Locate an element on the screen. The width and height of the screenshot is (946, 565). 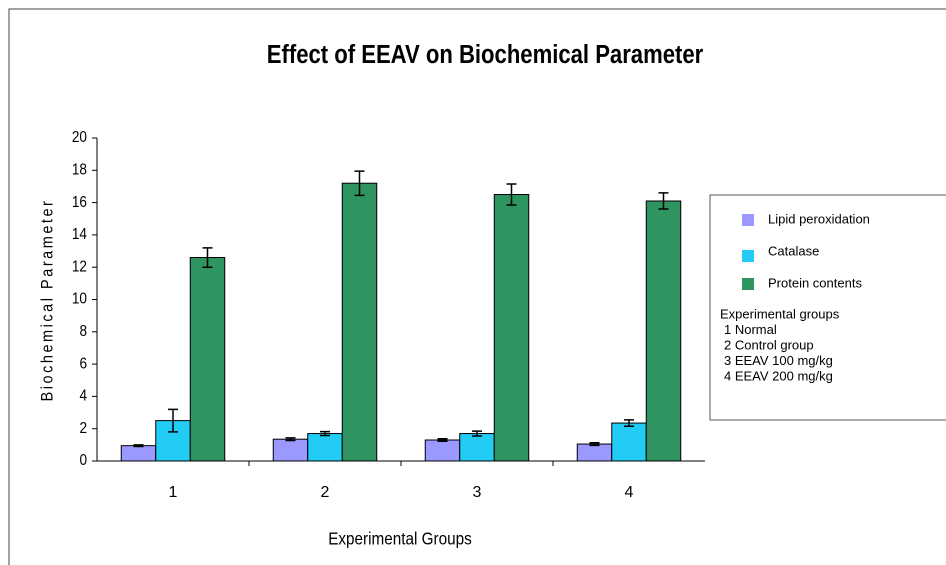
y-tick-label: 4 is located at coordinates (83, 396).